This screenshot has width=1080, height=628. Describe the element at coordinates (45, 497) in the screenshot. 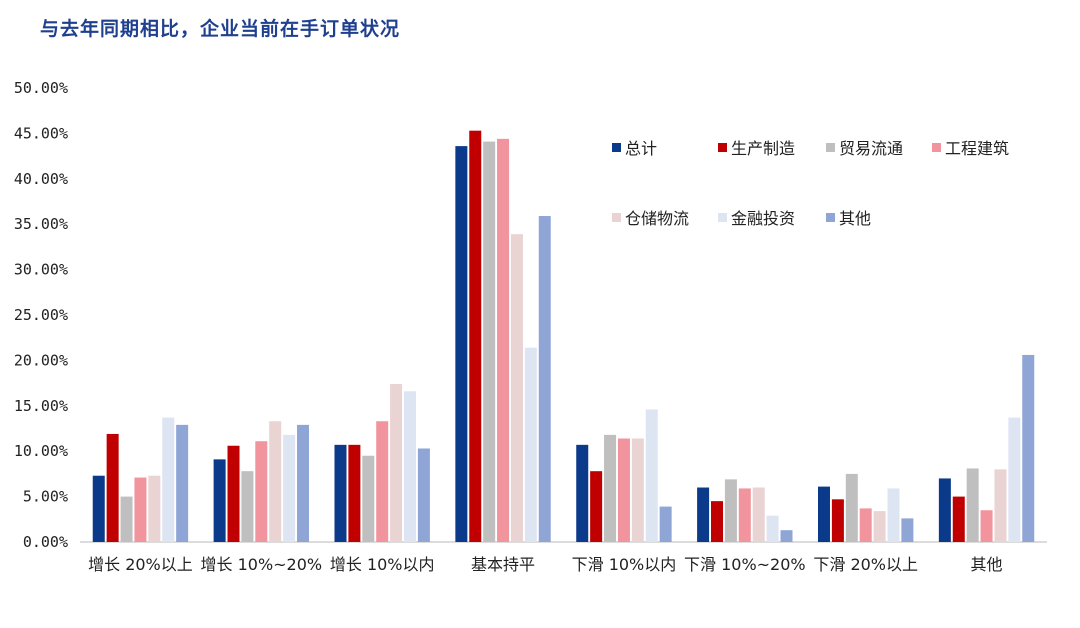

I see `y-tick-label: 5.00%` at that location.